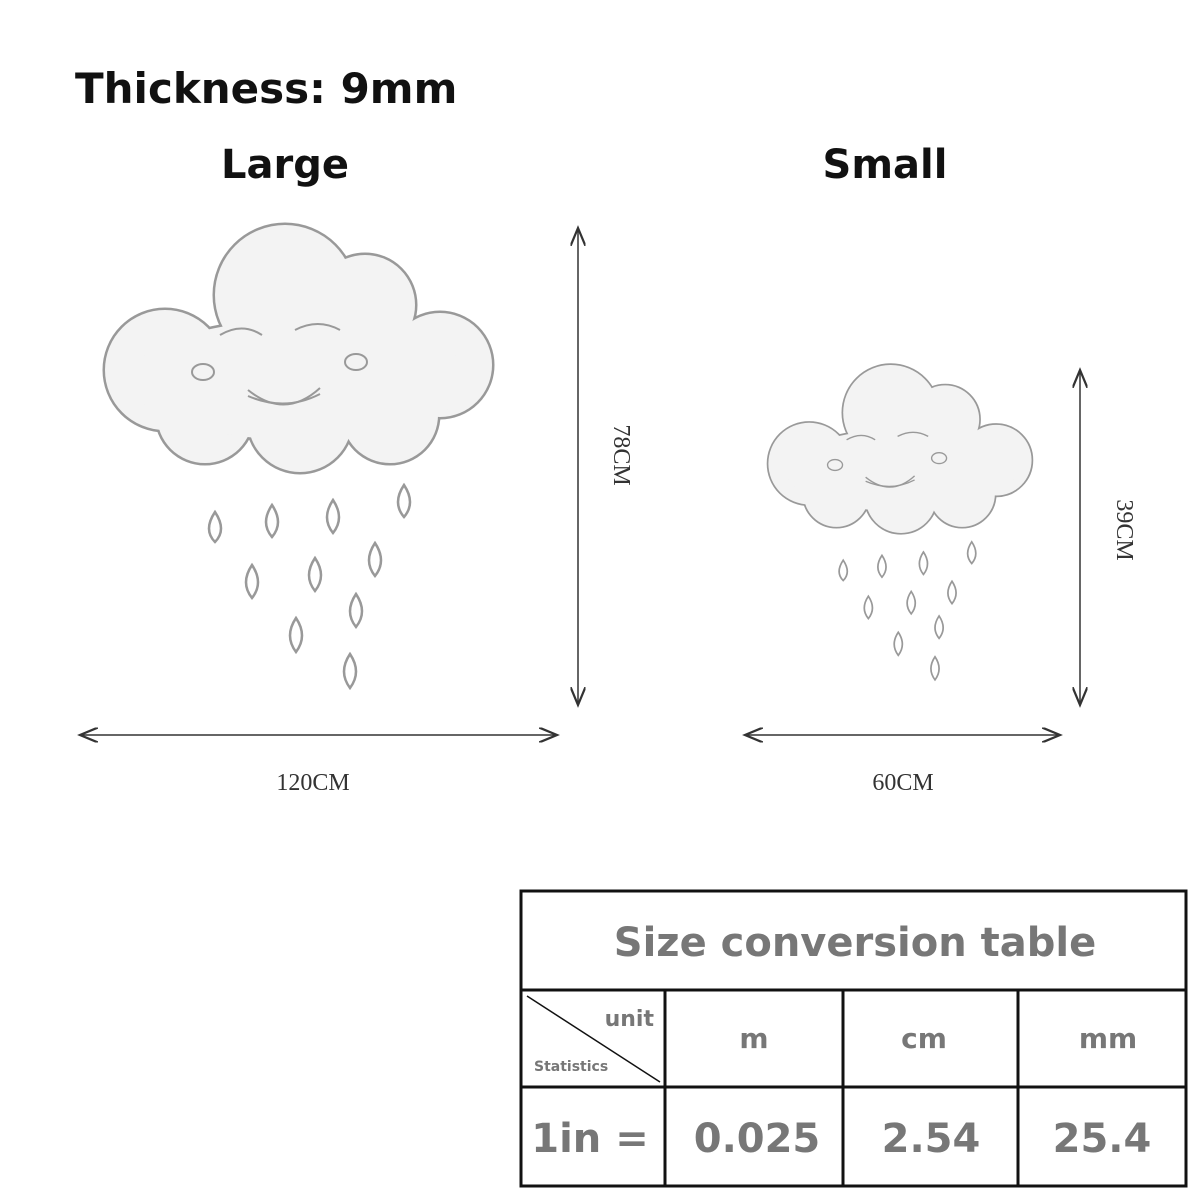  Describe the element at coordinates (900, 522) in the screenshot. I see `small-cloud` at that location.